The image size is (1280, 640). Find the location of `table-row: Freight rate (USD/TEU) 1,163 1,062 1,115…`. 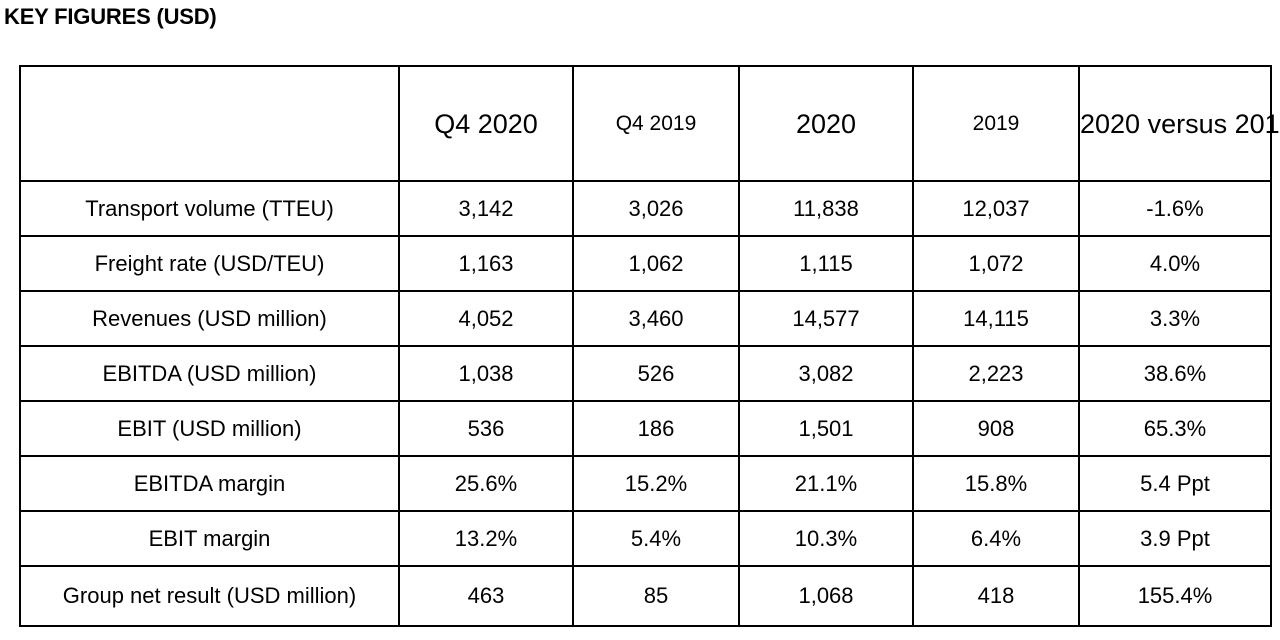

table-row: Freight rate (USD/TEU) 1,163 1,062 1,115… is located at coordinates (645, 263).